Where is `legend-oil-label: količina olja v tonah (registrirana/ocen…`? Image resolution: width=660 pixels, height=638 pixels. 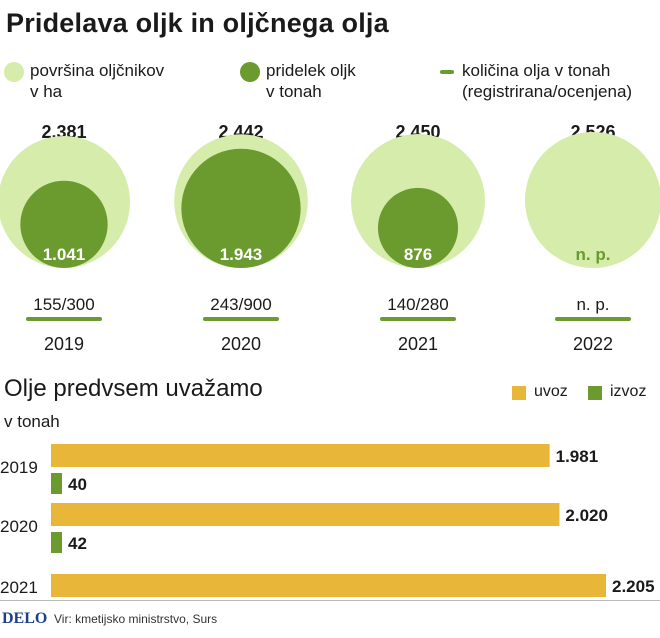
legend-oil-label: količina olja v tonah (registrirana/ocen… is located at coordinates (560, 81).